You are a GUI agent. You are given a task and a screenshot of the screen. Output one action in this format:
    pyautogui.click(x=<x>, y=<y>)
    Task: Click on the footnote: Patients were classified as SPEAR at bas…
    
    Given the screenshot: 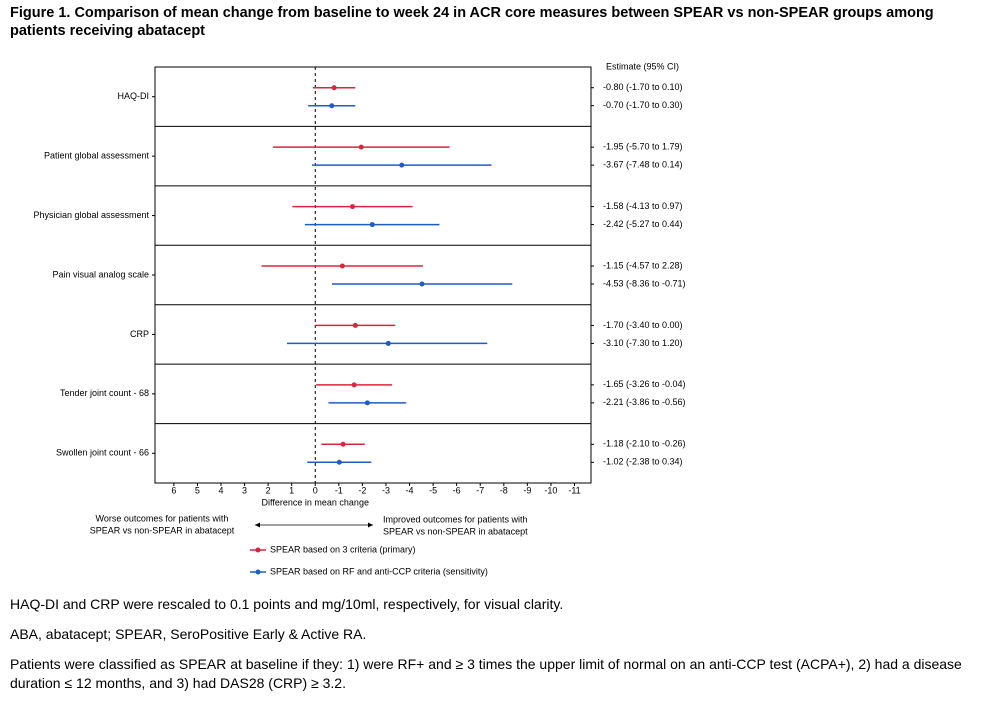 What is the action you would take?
    pyautogui.click(x=486, y=673)
    